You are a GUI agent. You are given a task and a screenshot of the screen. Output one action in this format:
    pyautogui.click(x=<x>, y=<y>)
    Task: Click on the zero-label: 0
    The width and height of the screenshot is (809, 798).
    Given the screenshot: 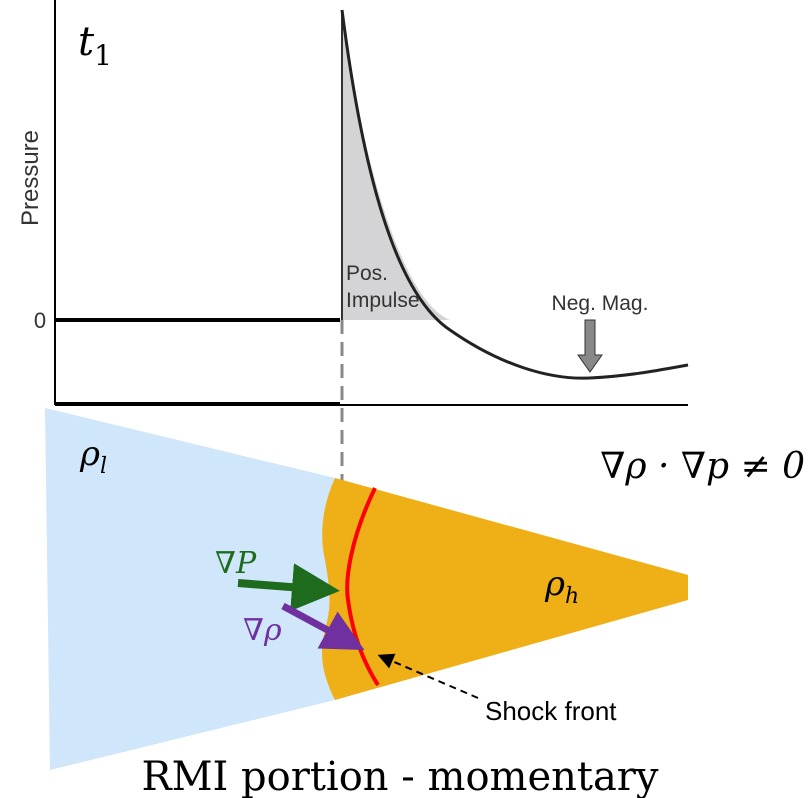 What is the action you would take?
    pyautogui.click(x=40, y=320)
    